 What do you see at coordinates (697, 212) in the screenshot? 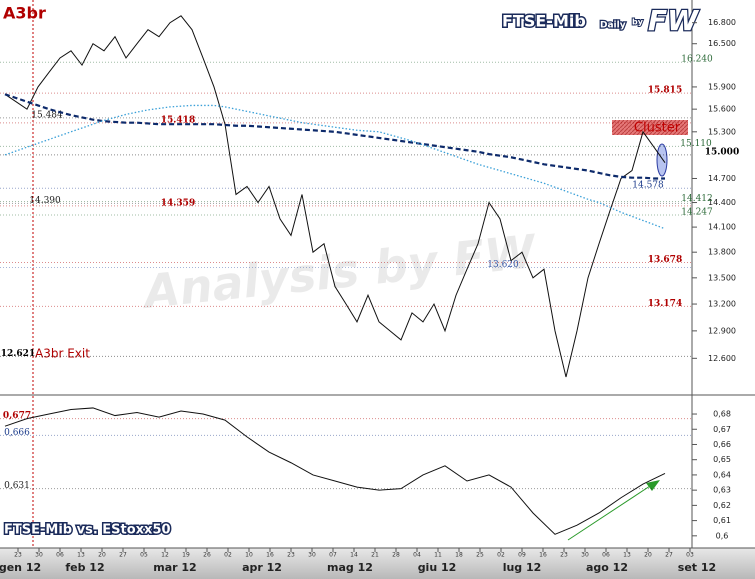
I see `level-label: 14.247` at bounding box center [697, 212].